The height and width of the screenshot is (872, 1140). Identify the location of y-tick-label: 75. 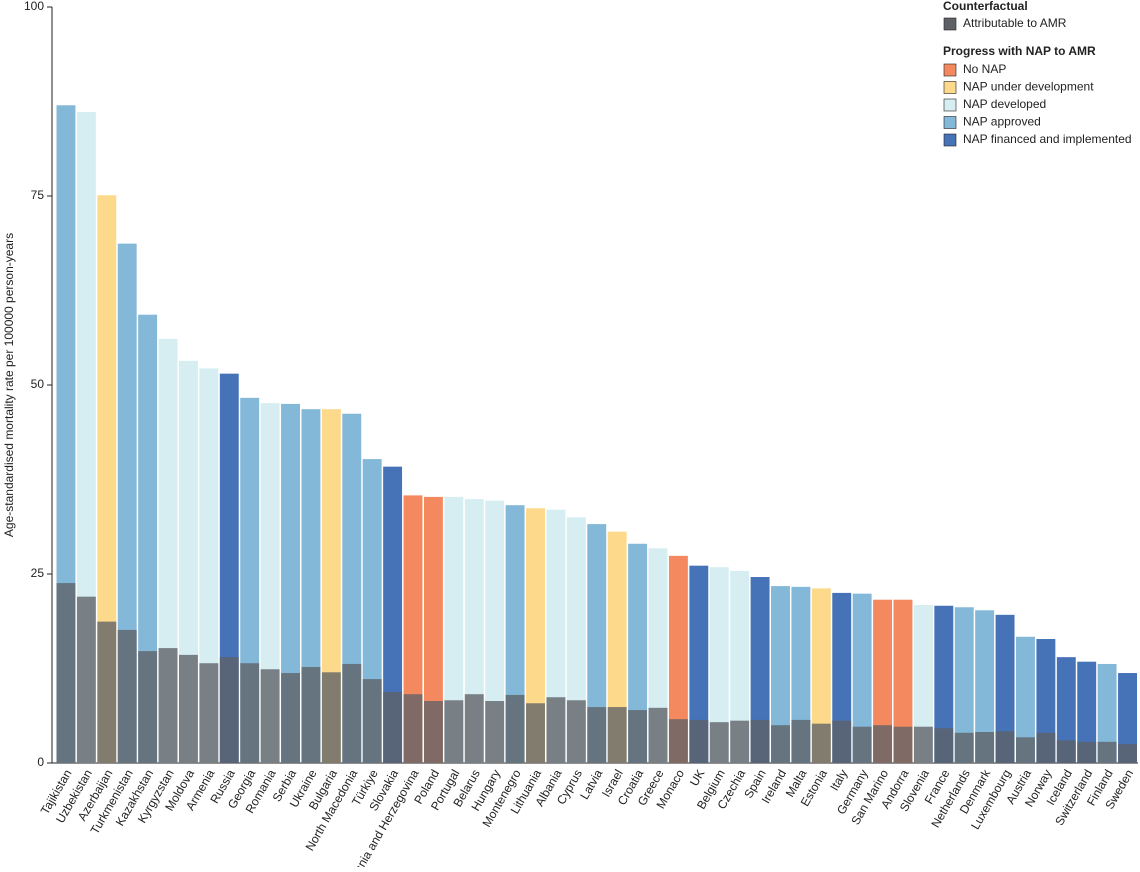
(38, 195).